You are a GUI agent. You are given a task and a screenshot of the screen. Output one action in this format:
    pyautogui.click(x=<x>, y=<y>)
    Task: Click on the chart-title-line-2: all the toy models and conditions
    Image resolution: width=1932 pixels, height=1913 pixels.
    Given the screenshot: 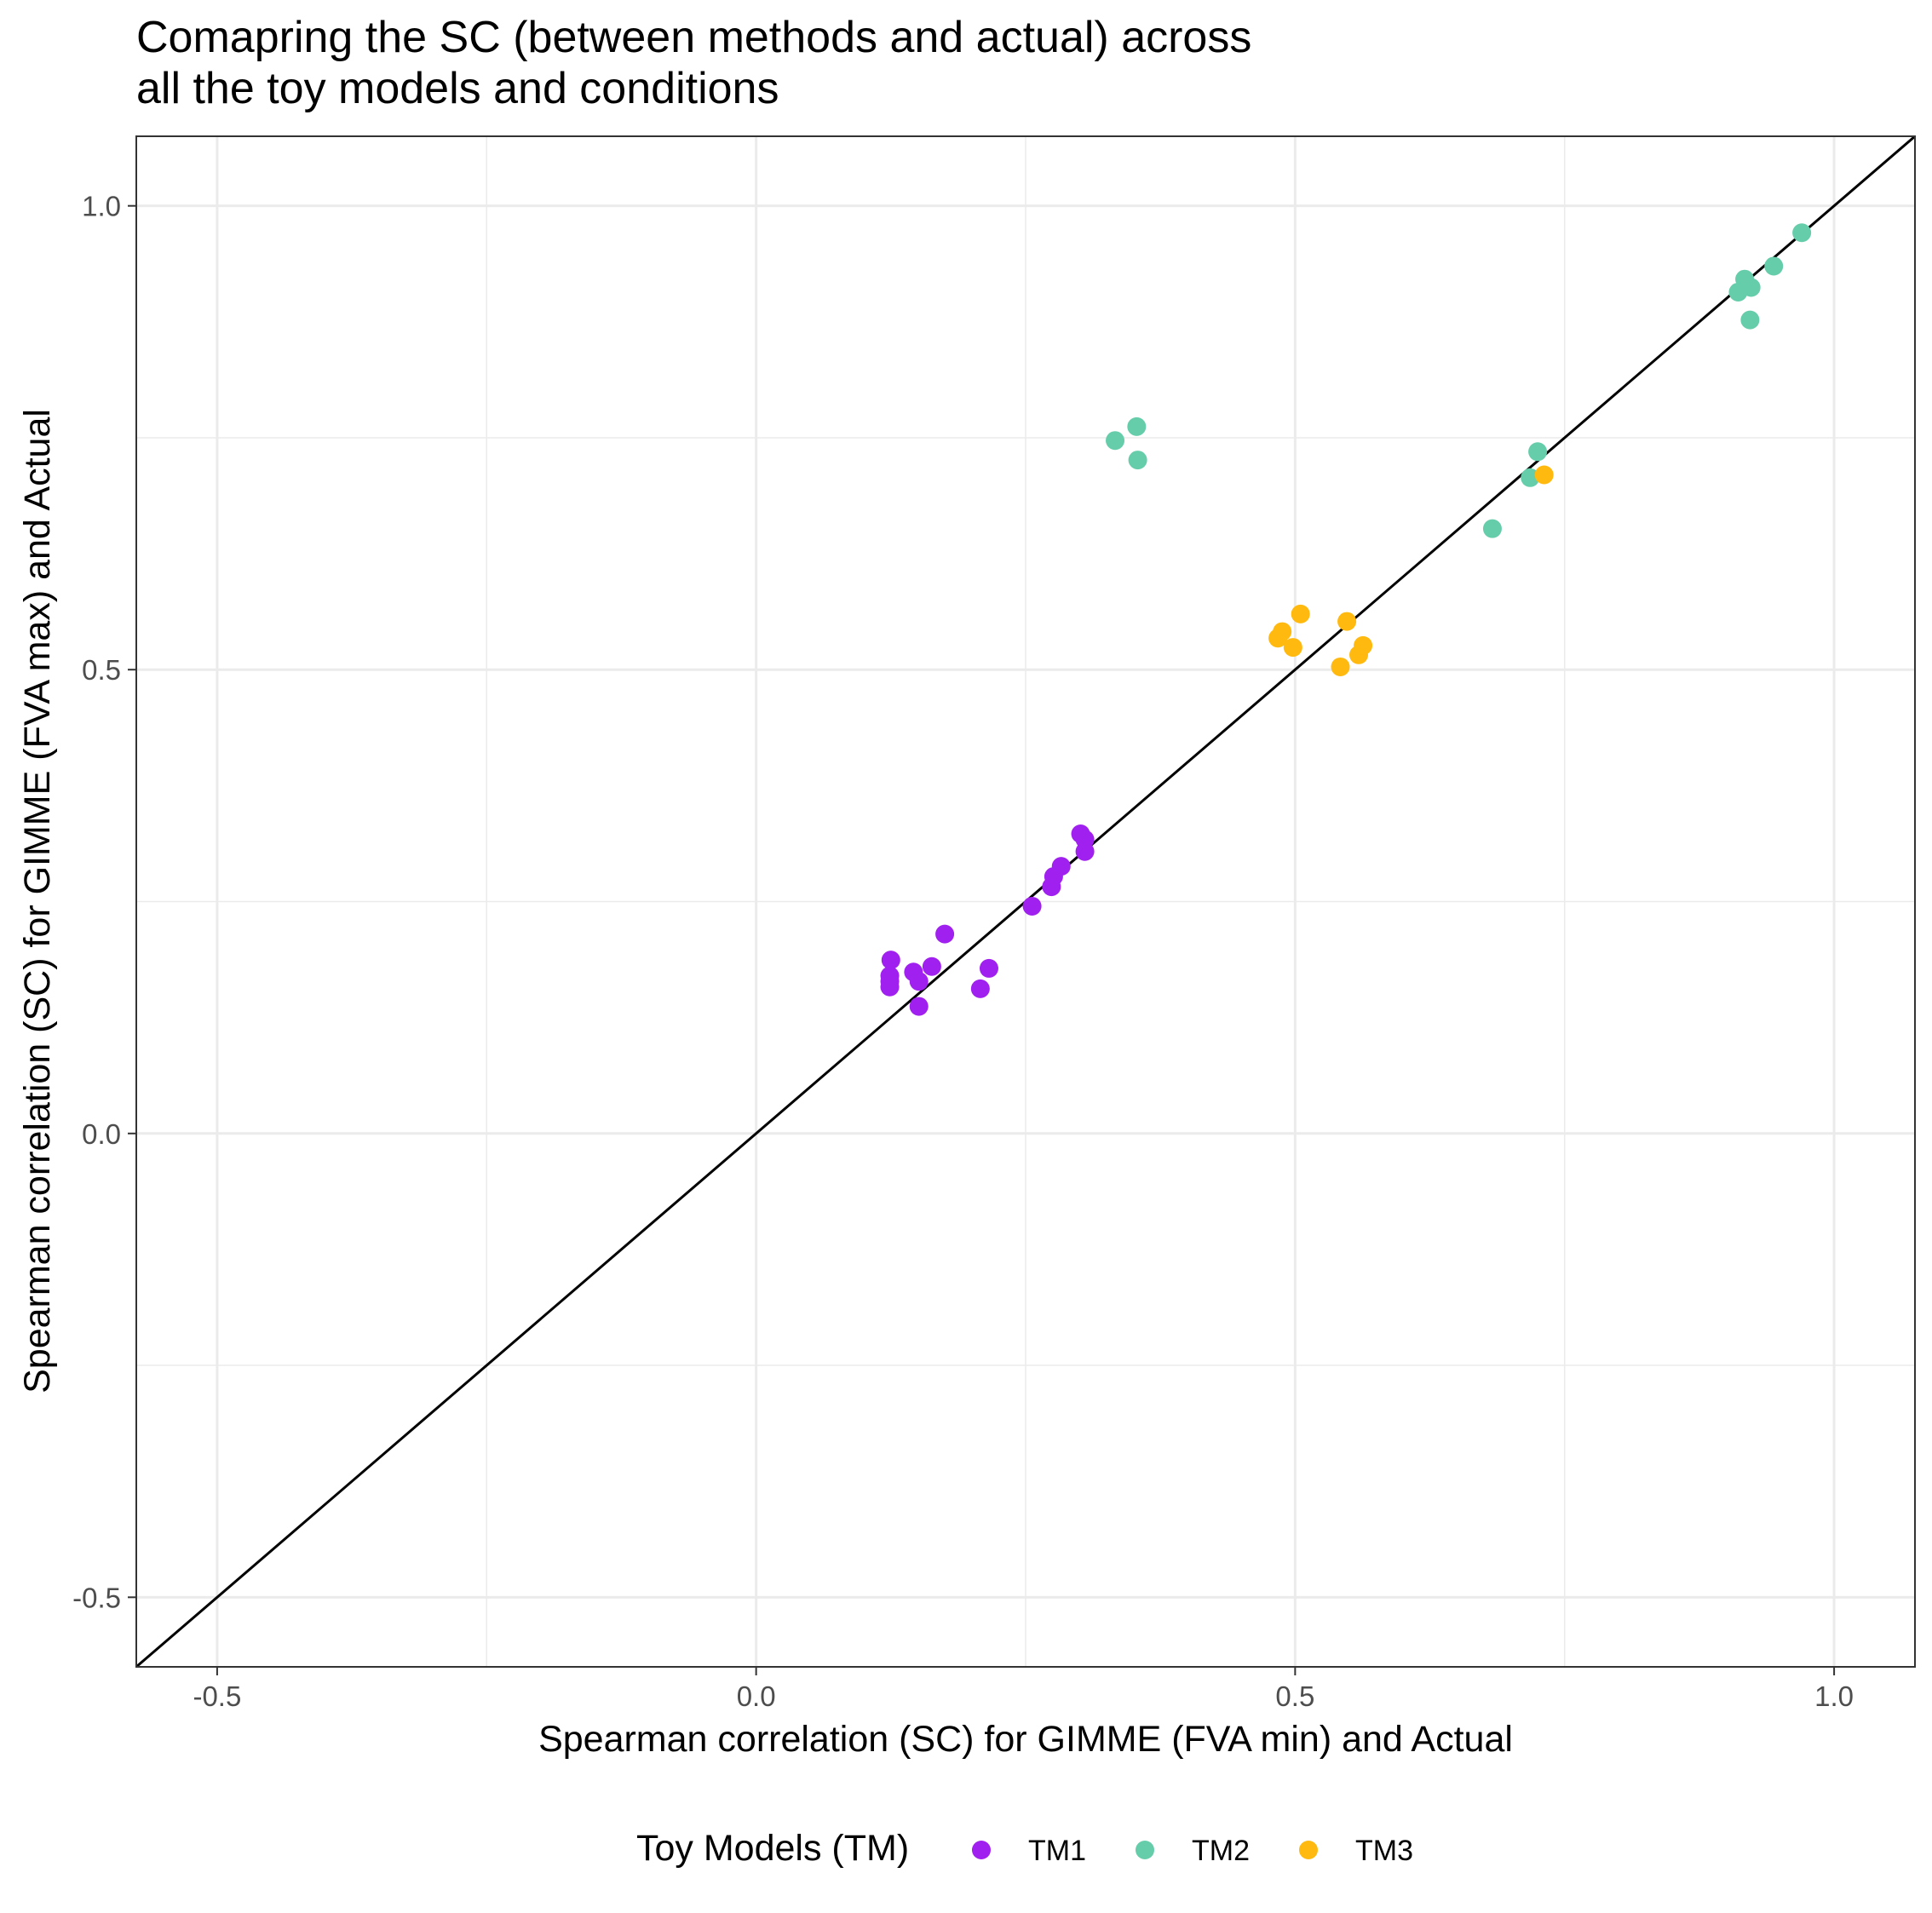 What is the action you would take?
    pyautogui.click(x=457, y=88)
    